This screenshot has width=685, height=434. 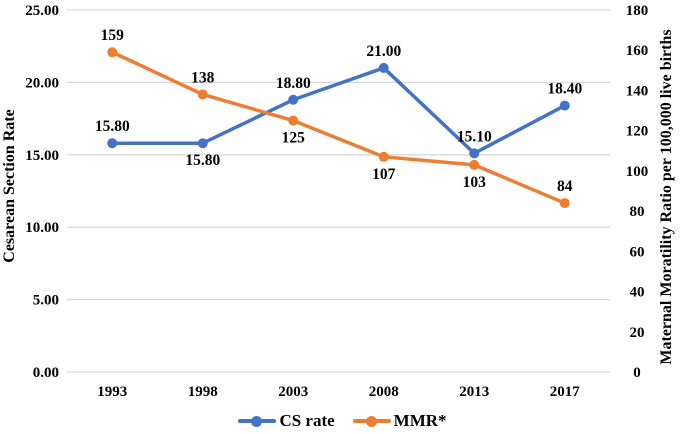 I want to click on cs-rate-data-label: 15.10, so click(x=474, y=136).